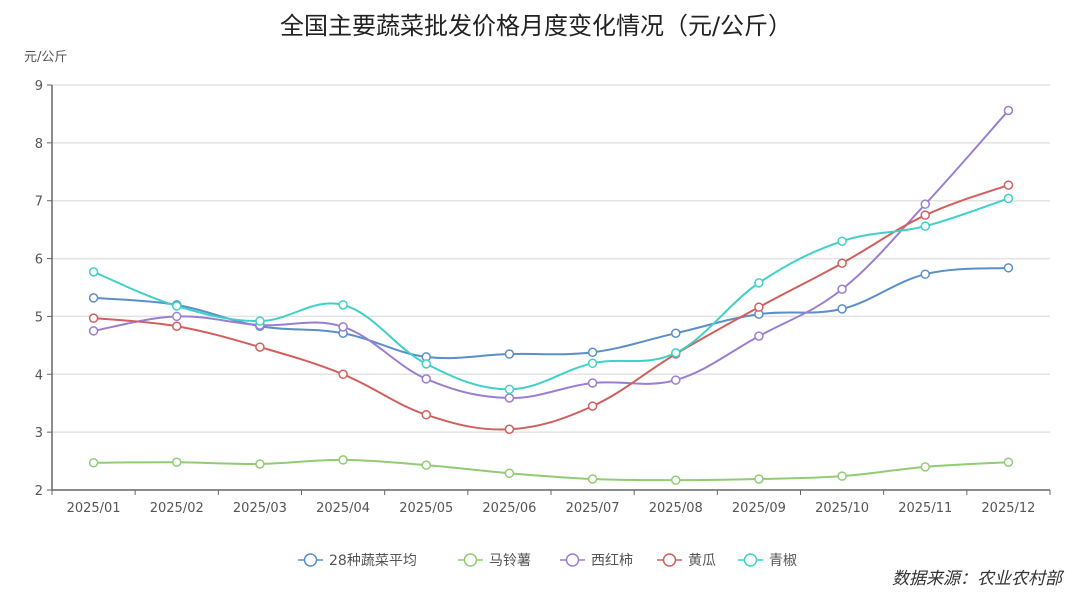 The height and width of the screenshot is (599, 1080). What do you see at coordinates (94, 508) in the screenshot?
I see `x-tick-label: 2025/01` at bounding box center [94, 508].